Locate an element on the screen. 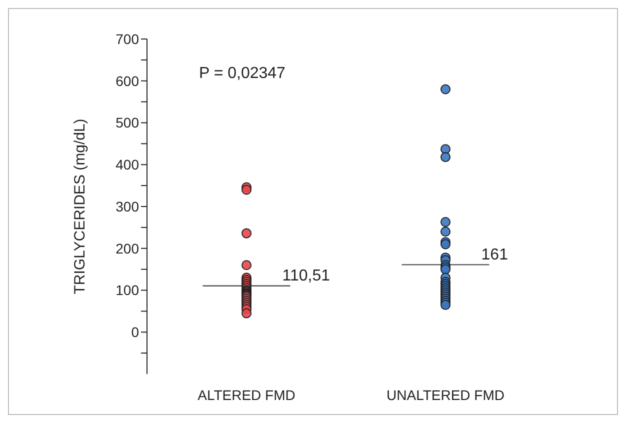 The width and height of the screenshot is (622, 423). y-tick-label: 100 is located at coordinates (128, 290).